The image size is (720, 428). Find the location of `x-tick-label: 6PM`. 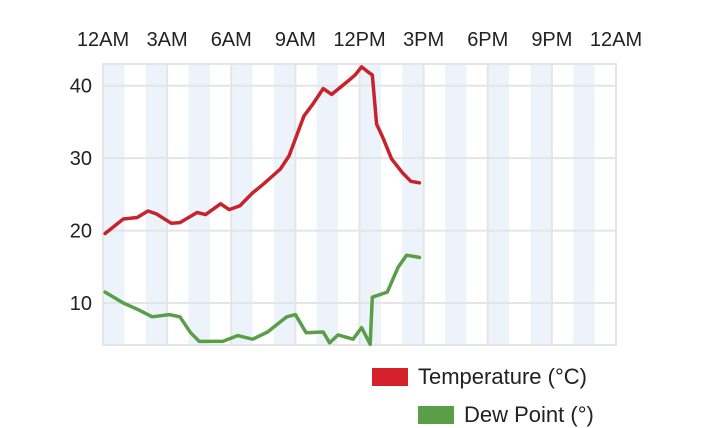

x-tick-label: 6PM is located at coordinates (487, 40).